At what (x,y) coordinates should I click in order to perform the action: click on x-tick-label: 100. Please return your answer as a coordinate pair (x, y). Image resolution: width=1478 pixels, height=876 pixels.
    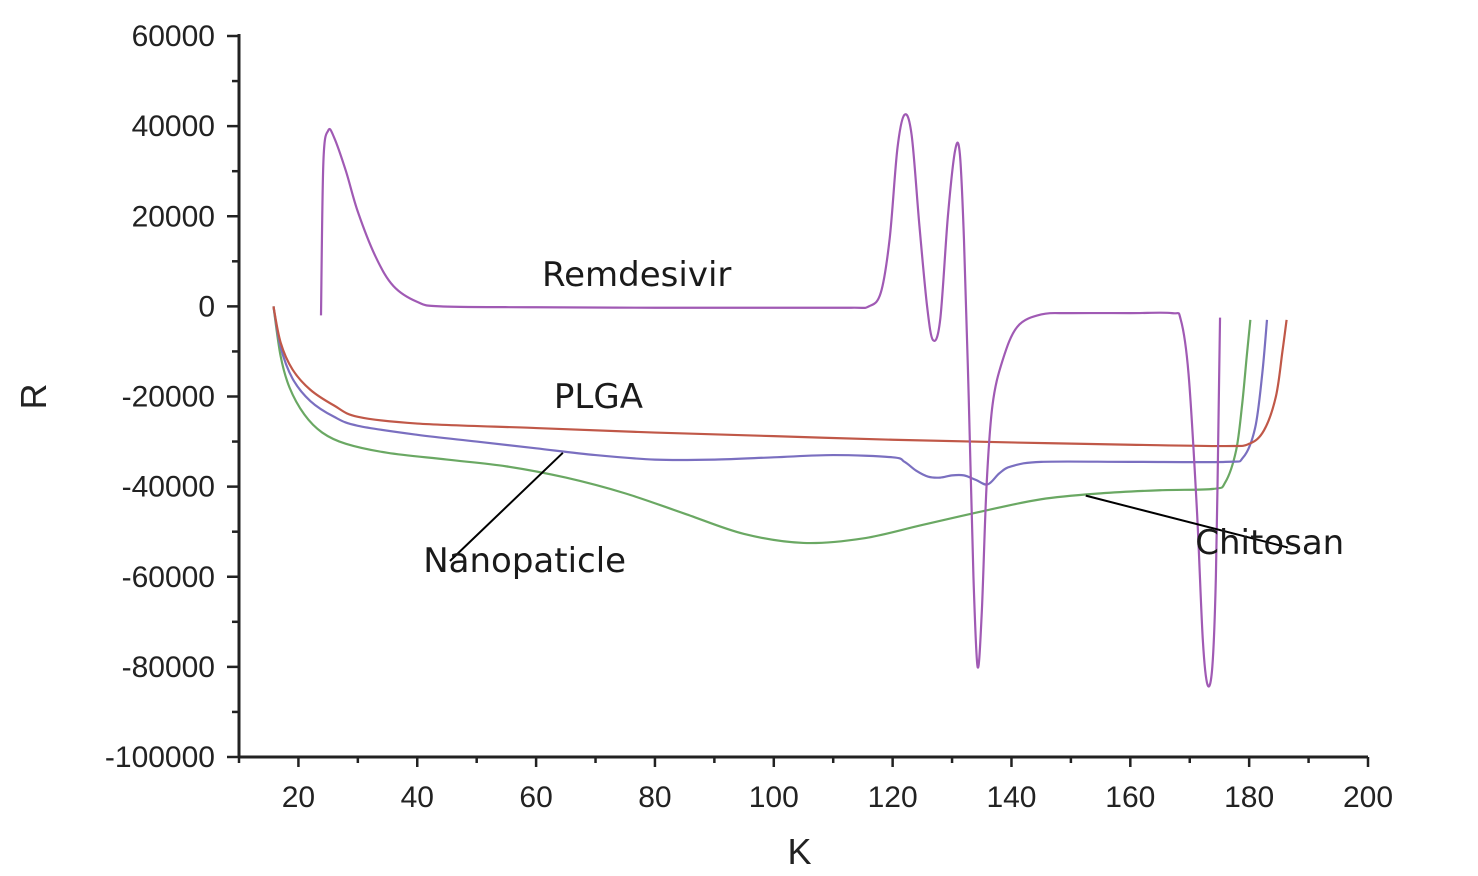
    Looking at the image, I should click on (774, 797).